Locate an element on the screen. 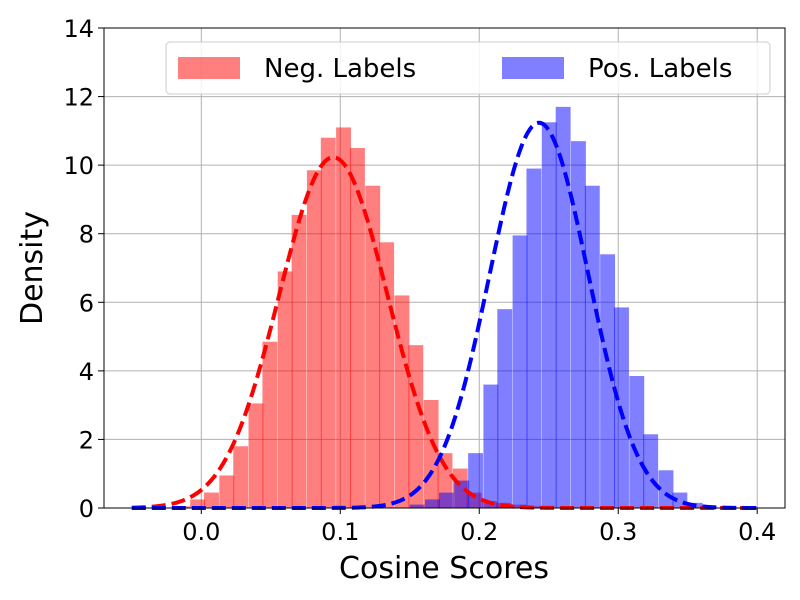 The width and height of the screenshot is (800, 600). legend-frame is located at coordinates (468, 68).